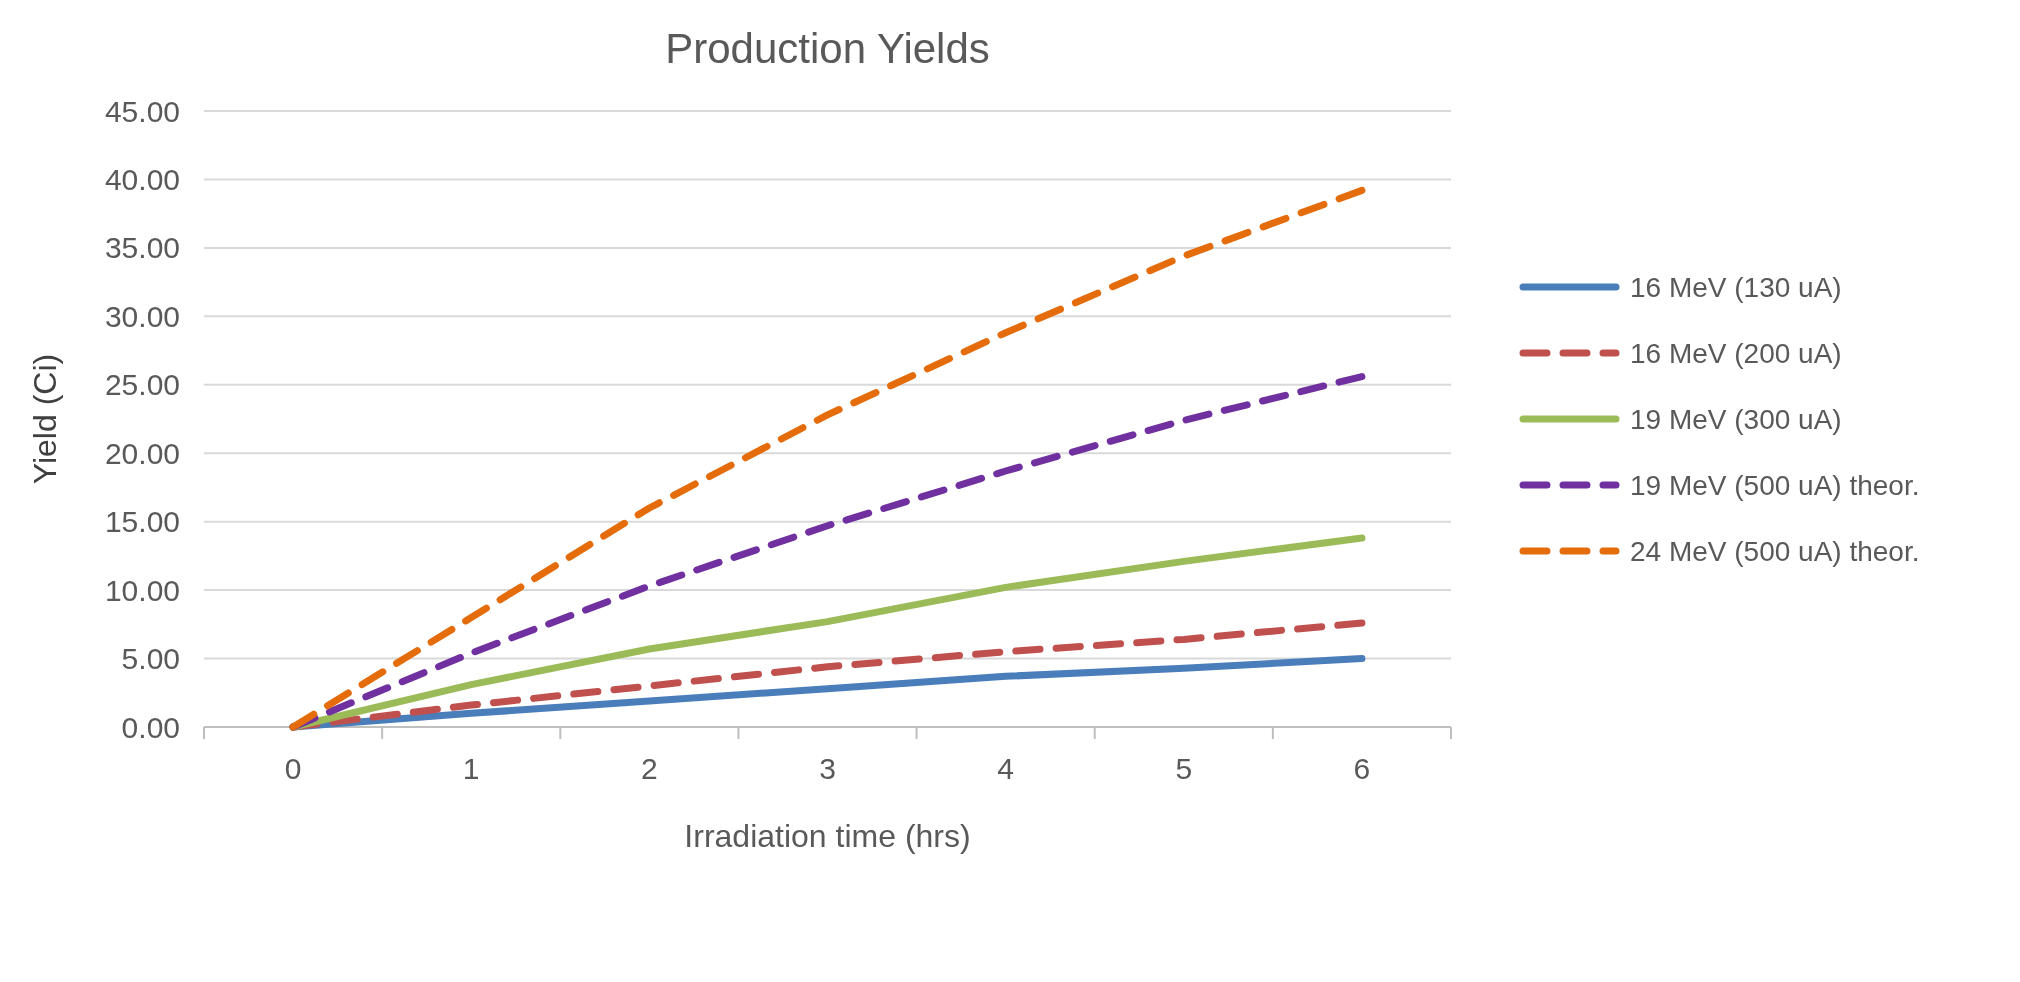 This screenshot has height=982, width=2020. What do you see at coordinates (1362, 768) in the screenshot?
I see `x-tick-label: 6` at bounding box center [1362, 768].